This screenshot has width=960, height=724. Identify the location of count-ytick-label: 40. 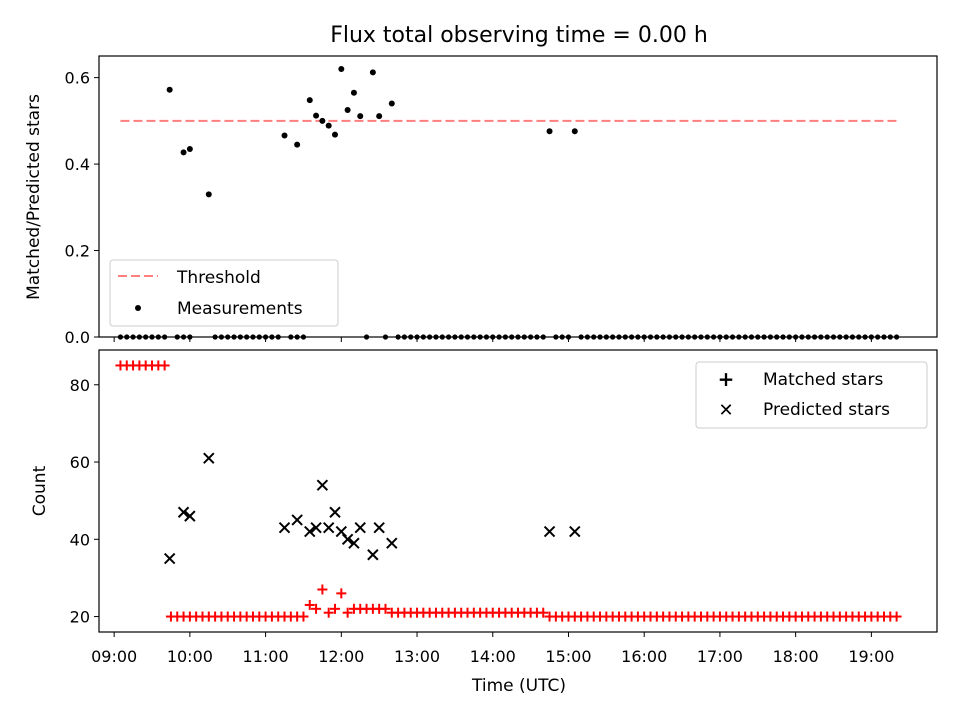
(80, 539).